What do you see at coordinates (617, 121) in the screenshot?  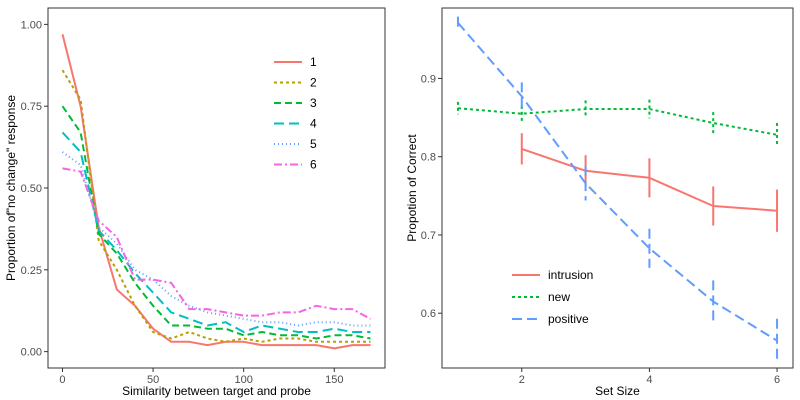 I see `series-line-new` at bounding box center [617, 121].